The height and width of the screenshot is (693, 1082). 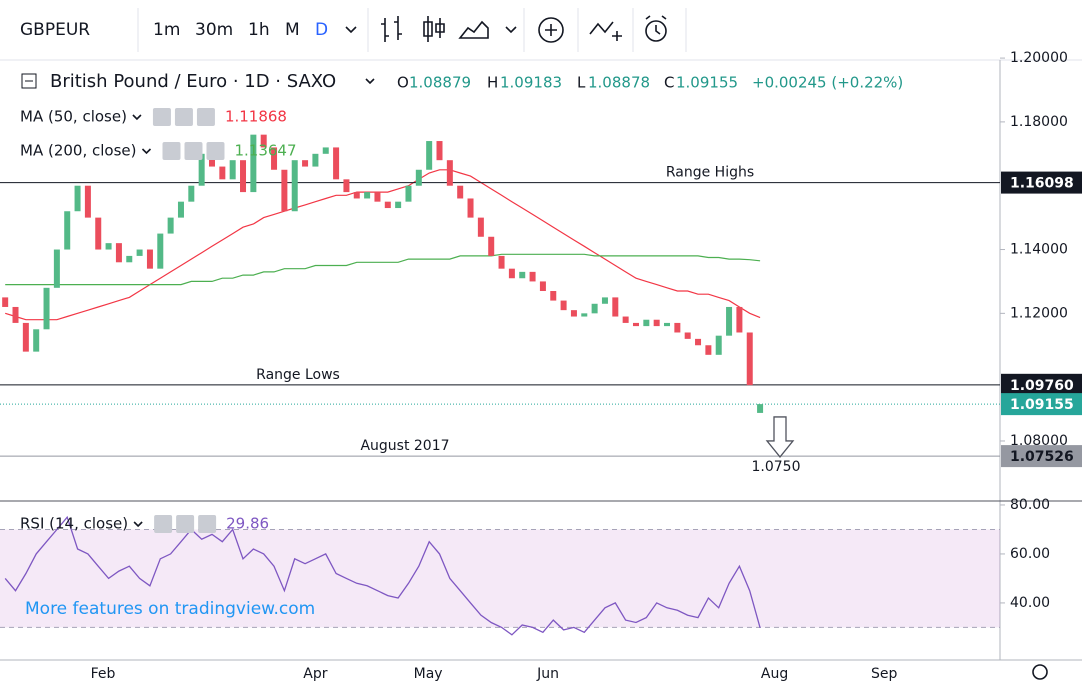 I want to click on symbol: GBPEUR, so click(x=55, y=30).